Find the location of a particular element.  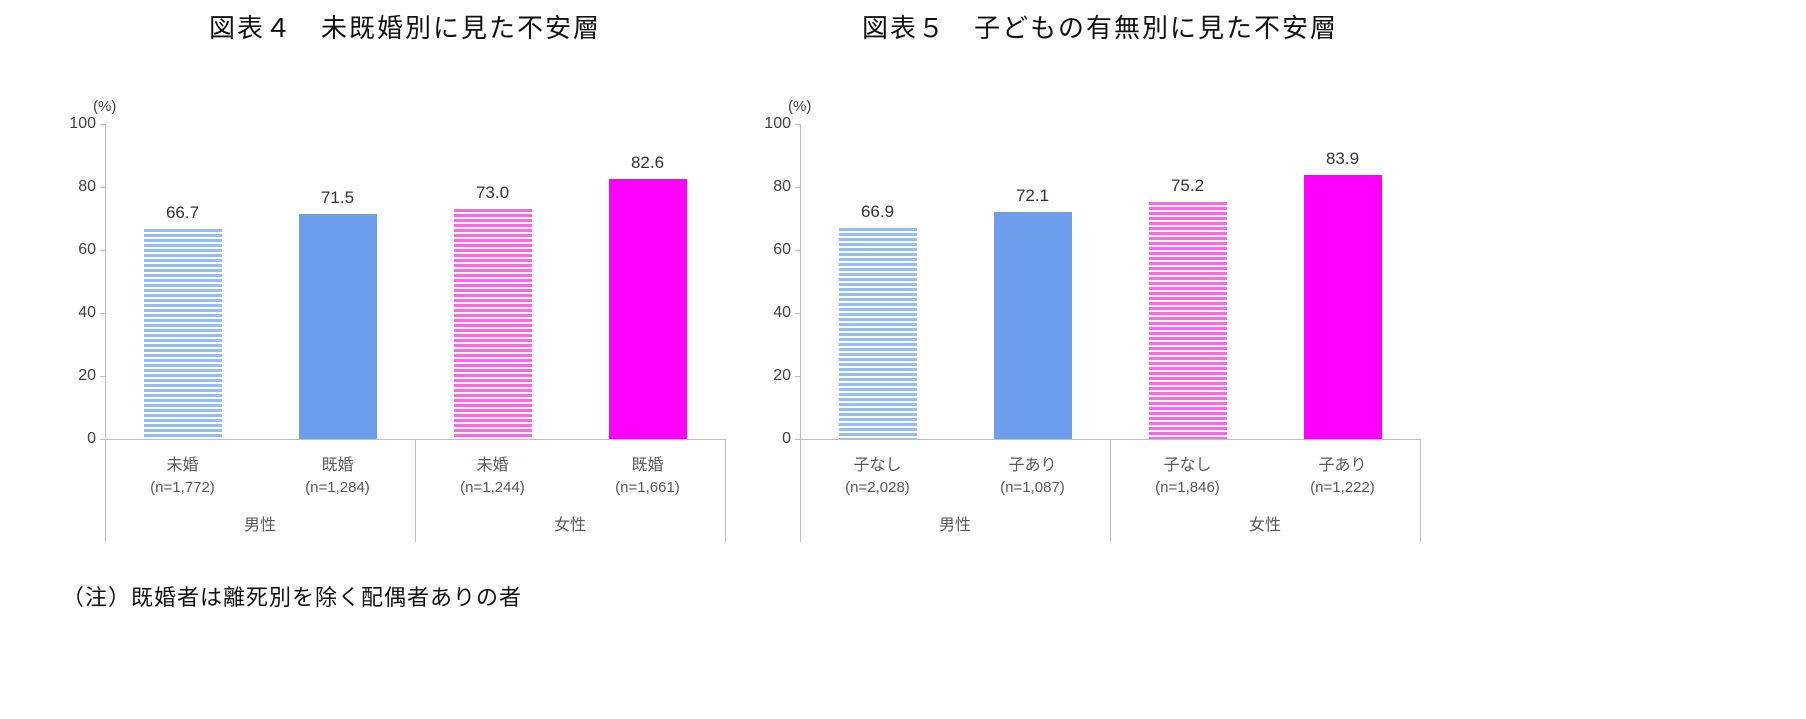

bar-n-label: (n=1,846) is located at coordinates (1187, 487).